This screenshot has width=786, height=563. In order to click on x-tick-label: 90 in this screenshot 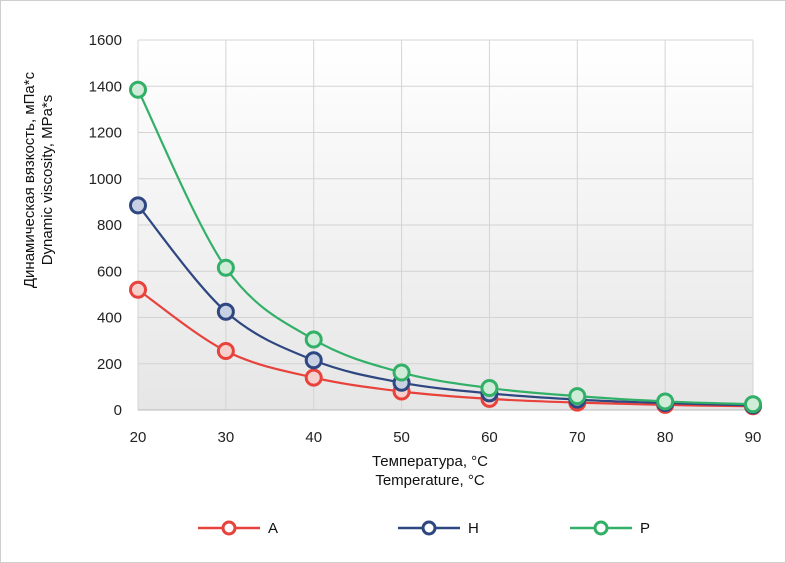, I will do `click(753, 437)`.